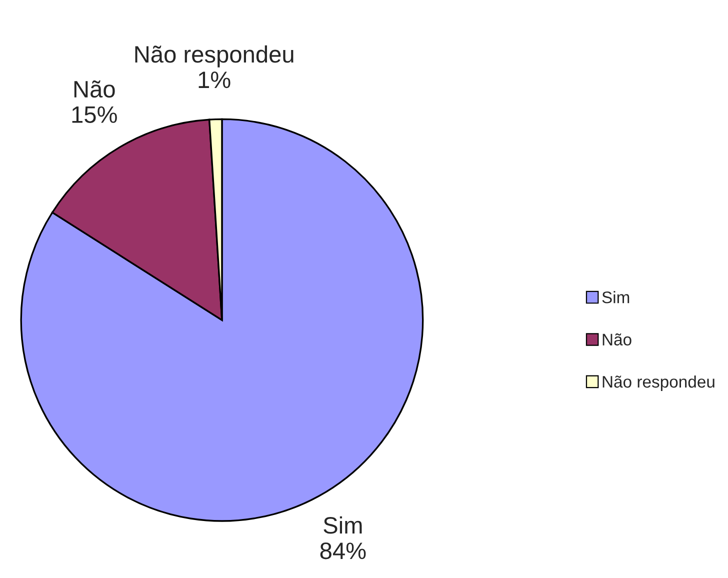 This screenshot has width=728, height=578. What do you see at coordinates (616, 297) in the screenshot?
I see `legend-label: Sim` at bounding box center [616, 297].